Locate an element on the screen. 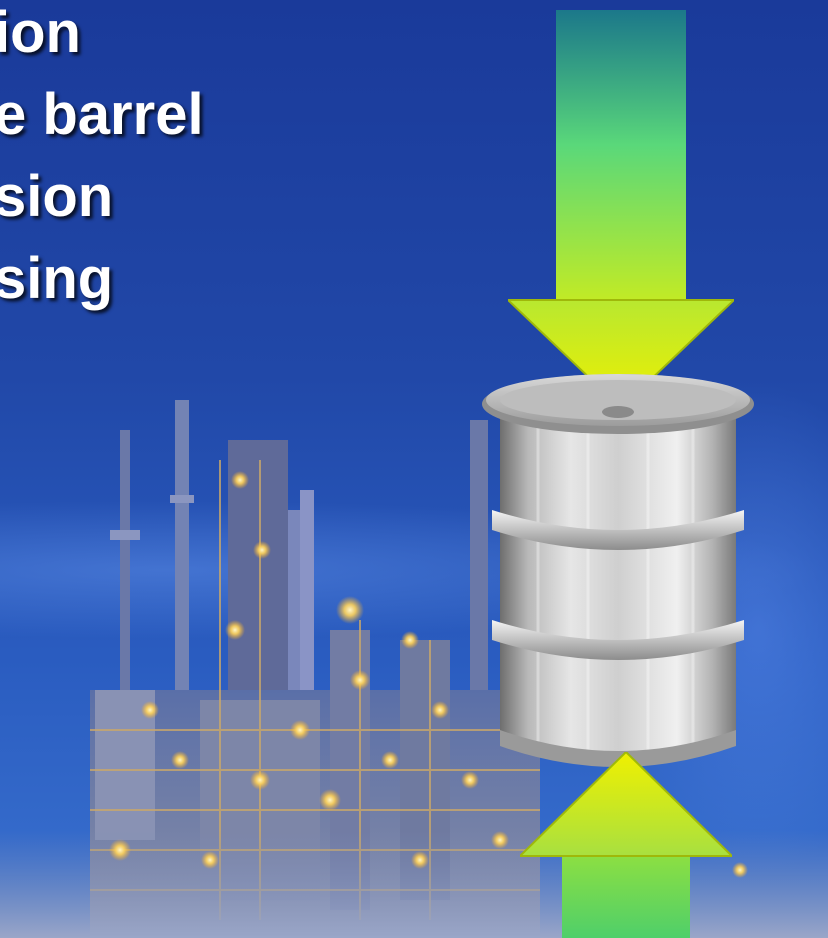 The image size is (828, 938). bullet-item: e barrel is located at coordinates (102, 114).